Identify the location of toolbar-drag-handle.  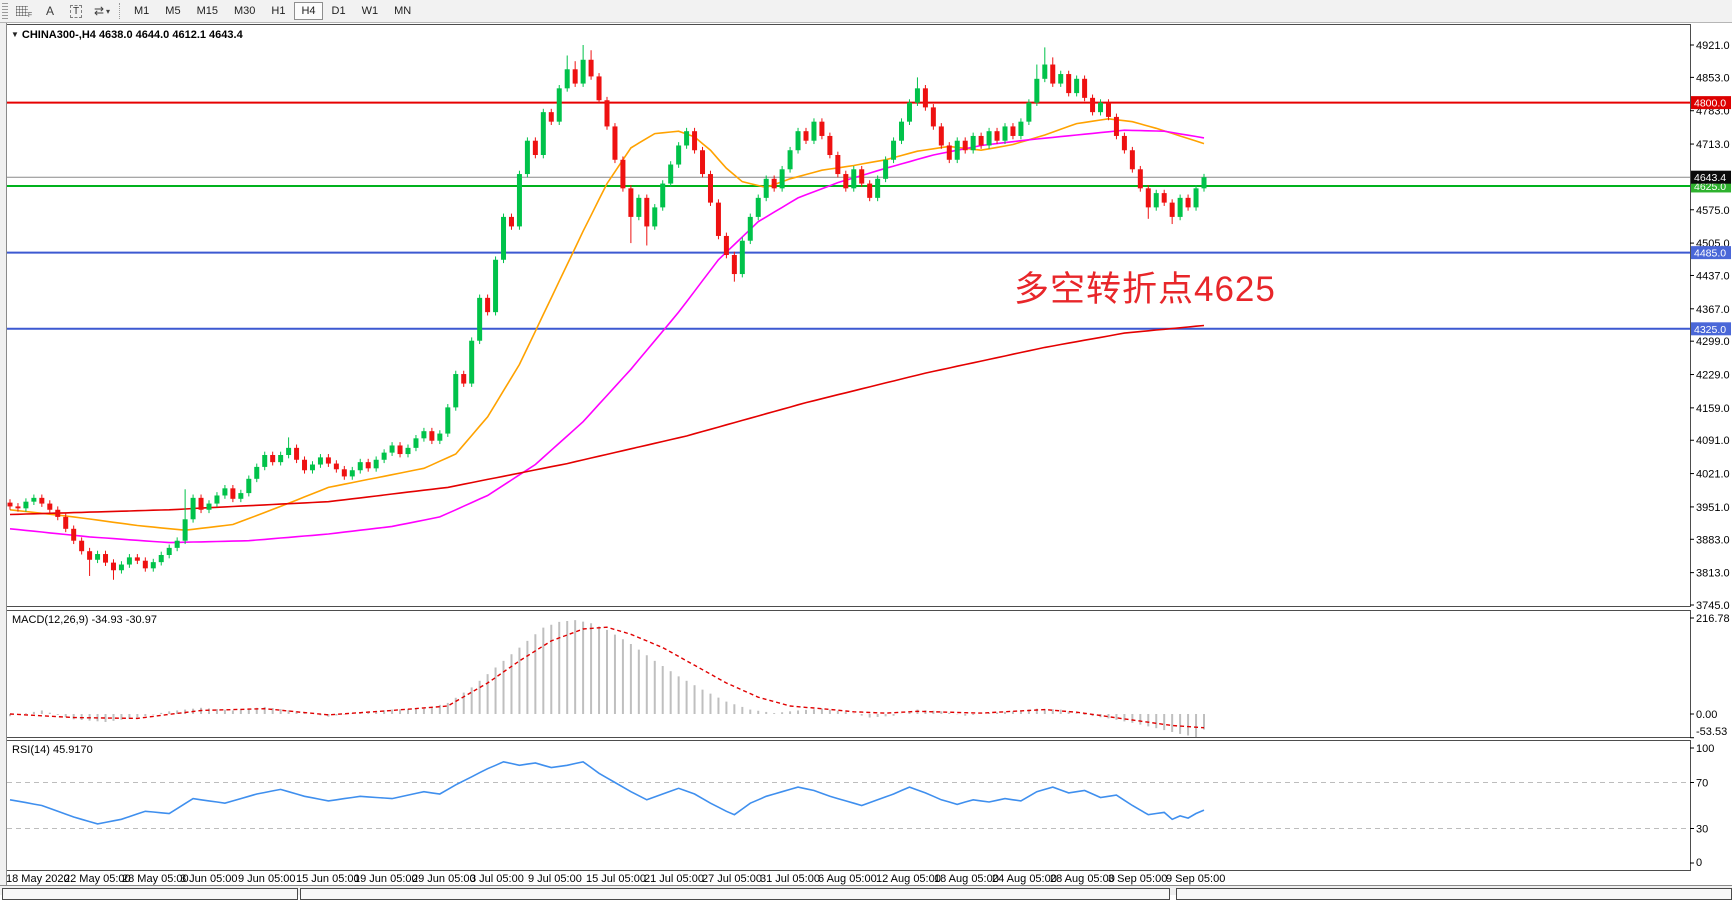
(5, 11).